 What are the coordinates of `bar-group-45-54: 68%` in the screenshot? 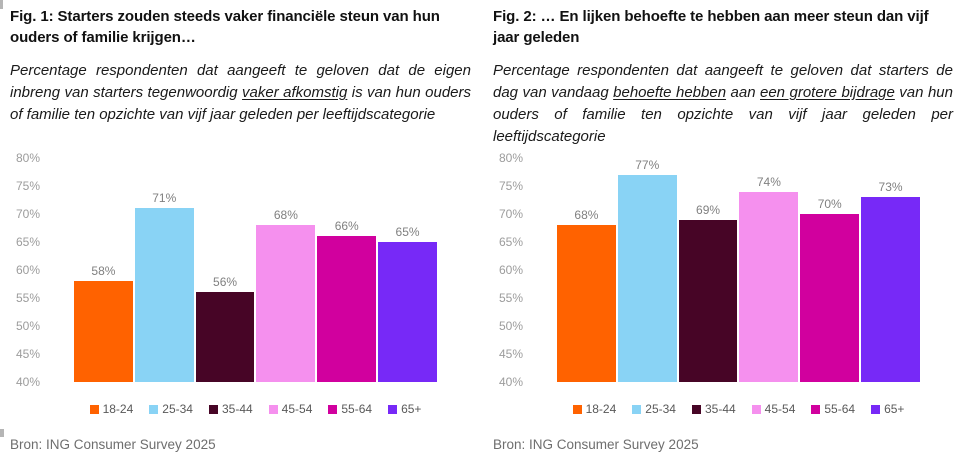 It's located at (286, 270).